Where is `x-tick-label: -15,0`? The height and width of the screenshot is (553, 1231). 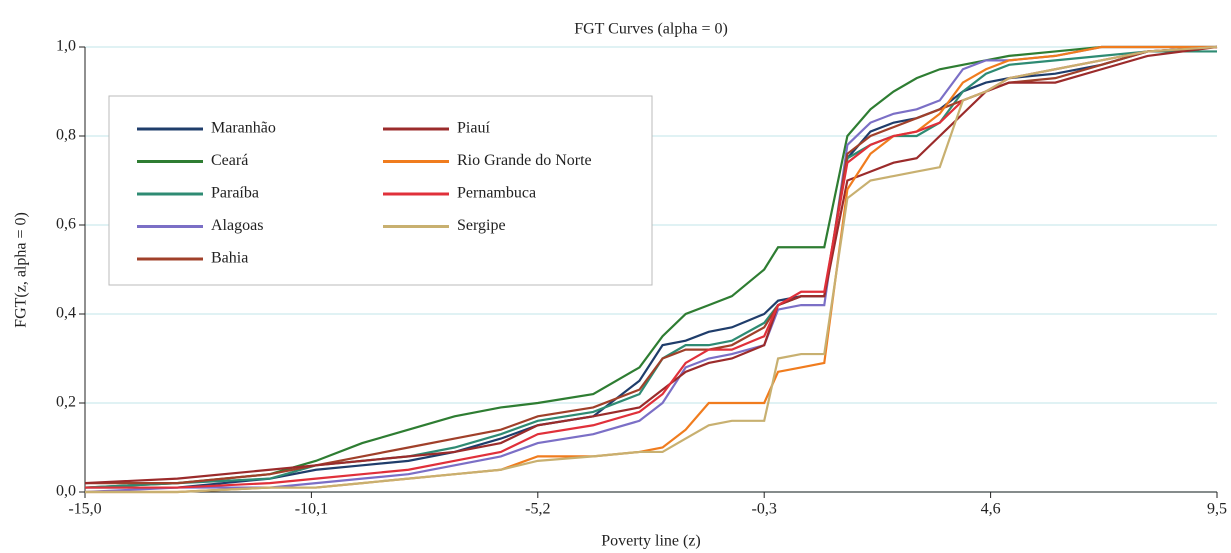 x-tick-label: -15,0 is located at coordinates (84, 509).